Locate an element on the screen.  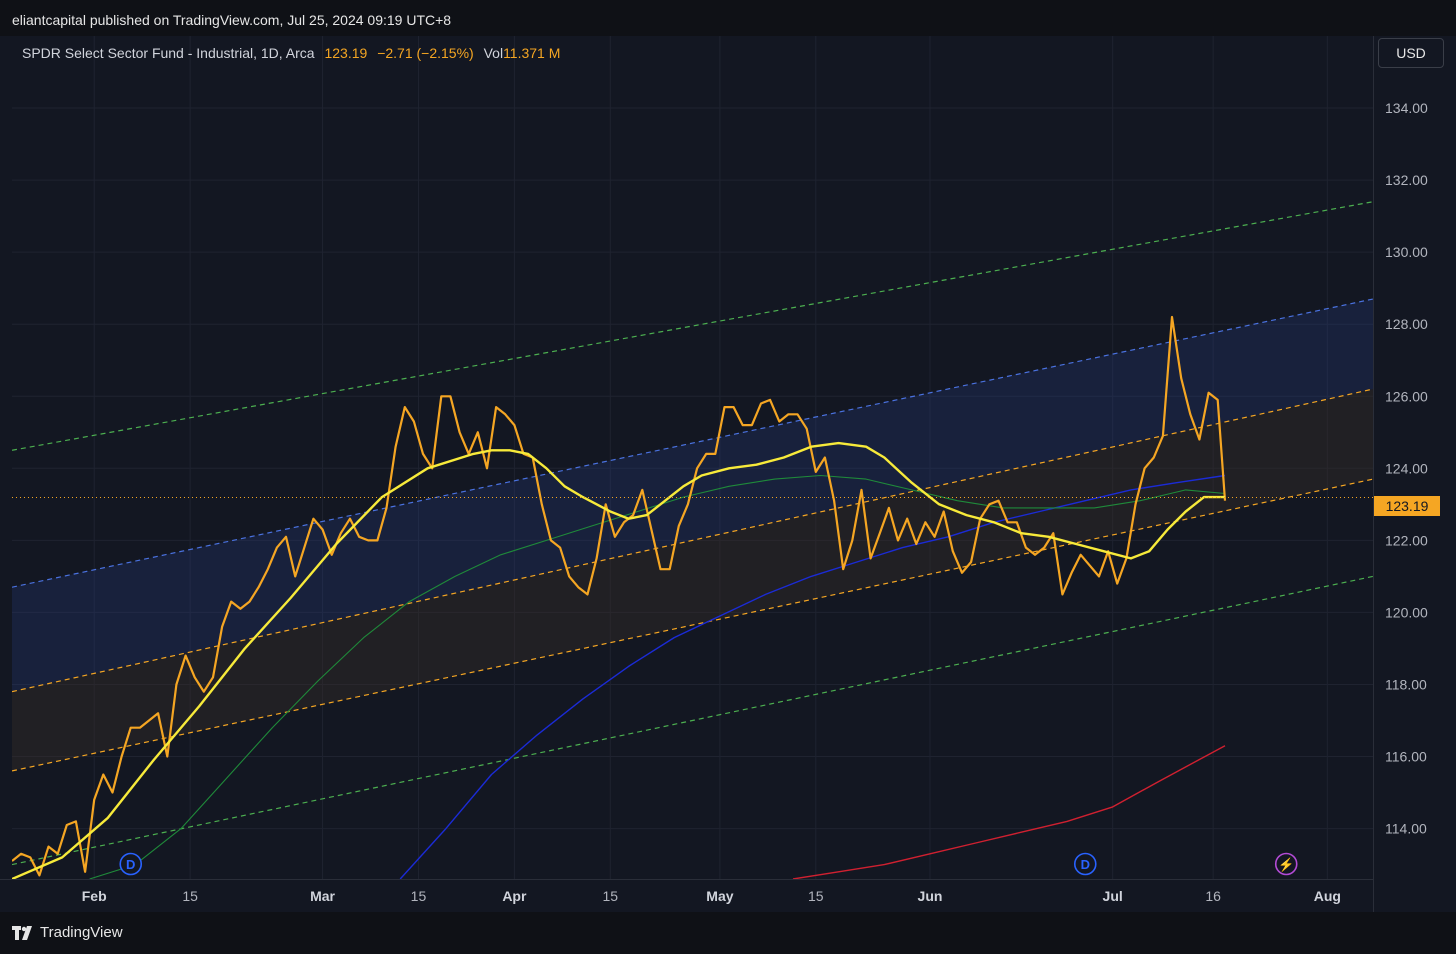
x-tick-label: Jul is located at coordinates (1113, 896).